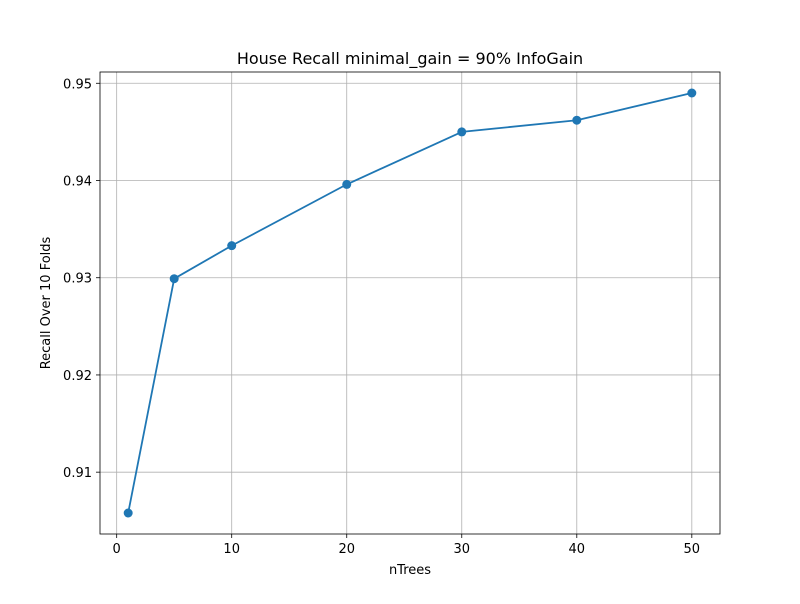 This screenshot has height=604, width=800. What do you see at coordinates (410, 570) in the screenshot?
I see `x-axis-label: nTrees` at bounding box center [410, 570].